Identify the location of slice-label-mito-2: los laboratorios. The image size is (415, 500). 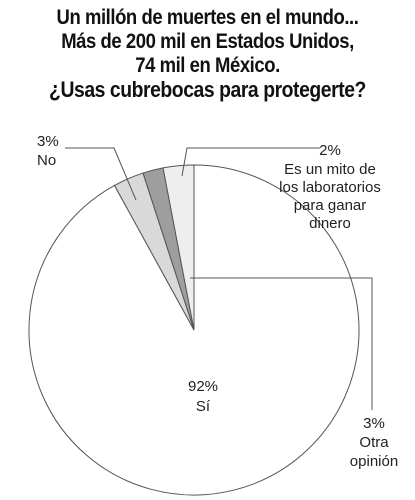
(330, 187).